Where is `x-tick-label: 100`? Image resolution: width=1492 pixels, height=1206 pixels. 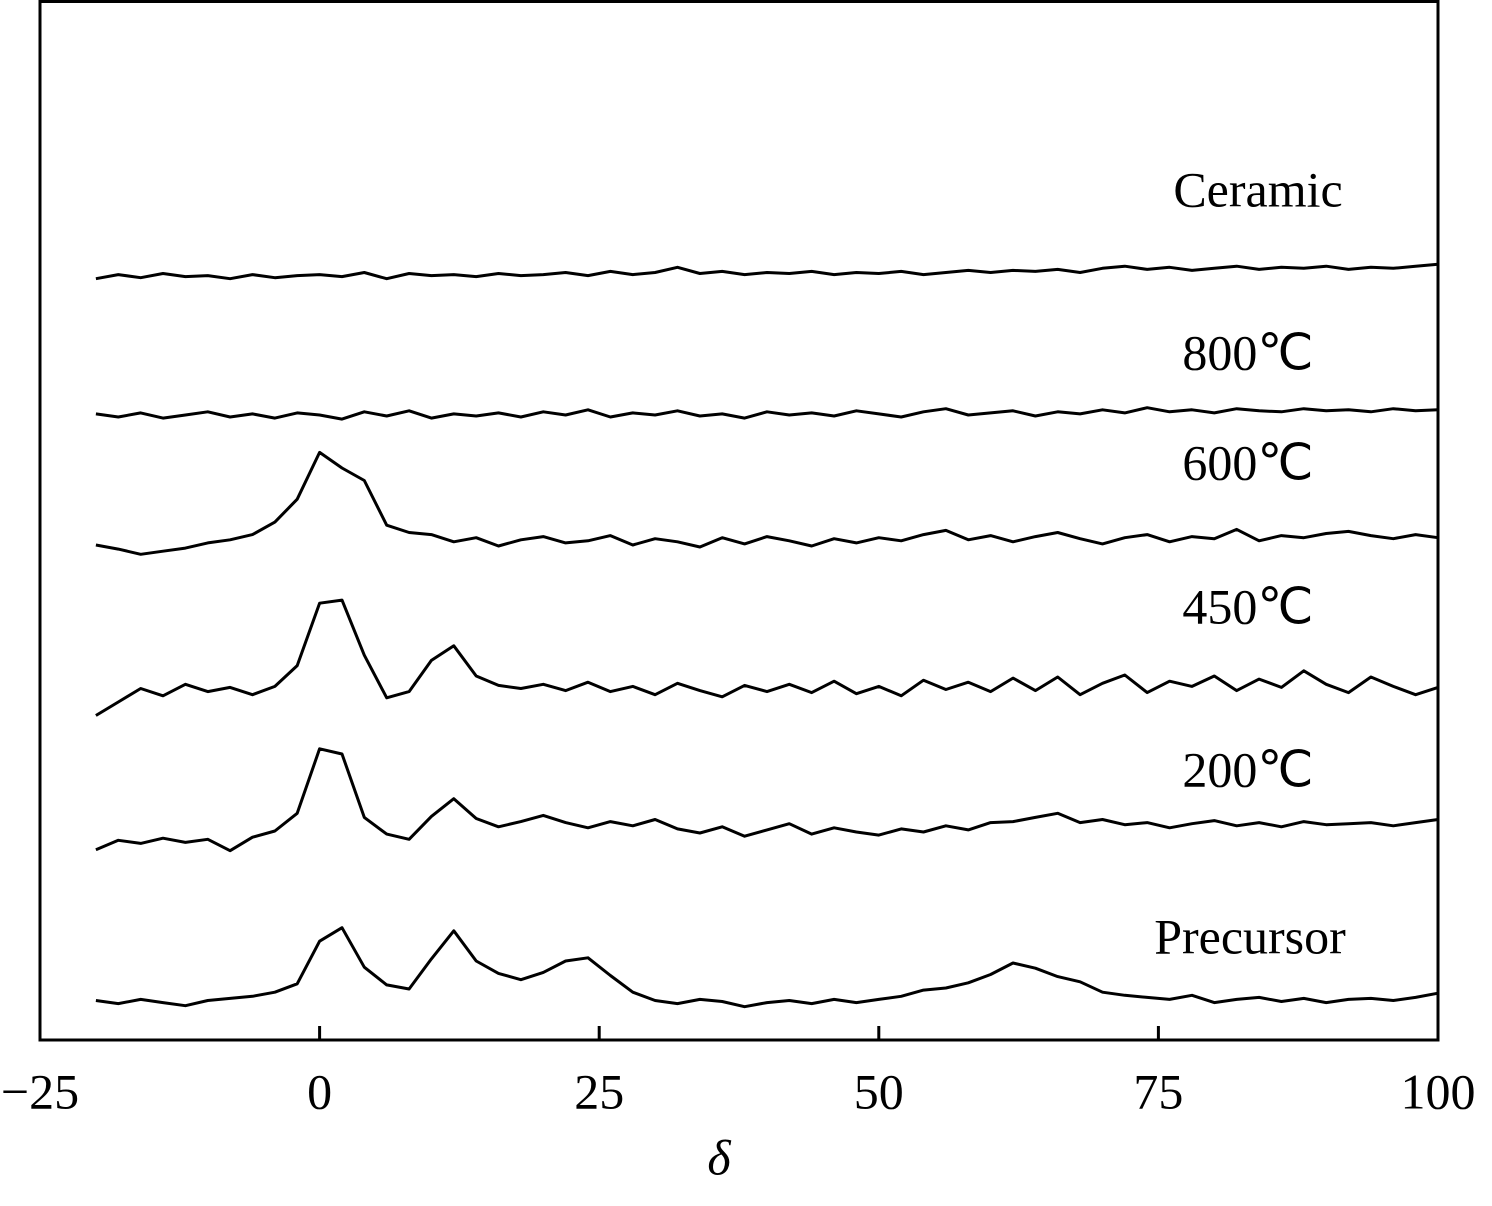
x-tick-label: 100 is located at coordinates (1438, 1091).